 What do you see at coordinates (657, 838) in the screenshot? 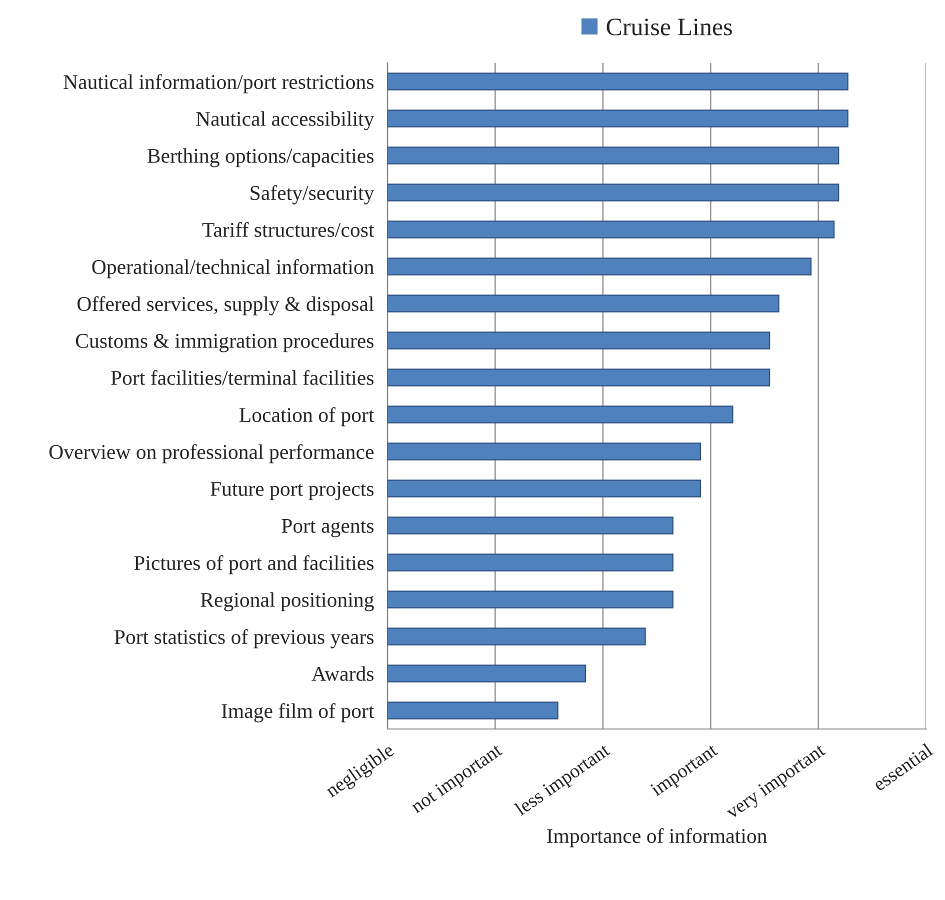
I see `x-axis-title: Importance of information` at bounding box center [657, 838].